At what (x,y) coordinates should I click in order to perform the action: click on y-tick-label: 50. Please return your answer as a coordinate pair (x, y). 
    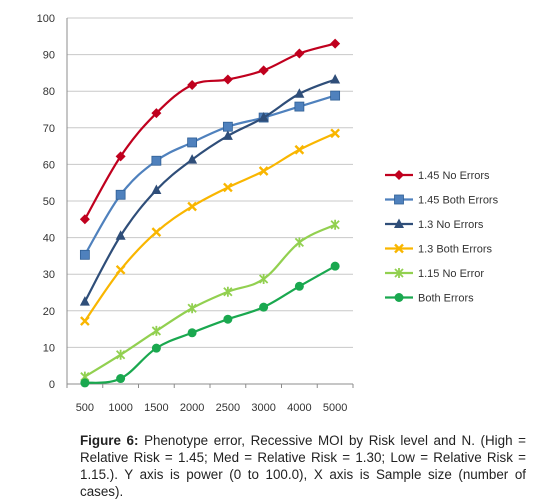
    Looking at the image, I should click on (49, 202).